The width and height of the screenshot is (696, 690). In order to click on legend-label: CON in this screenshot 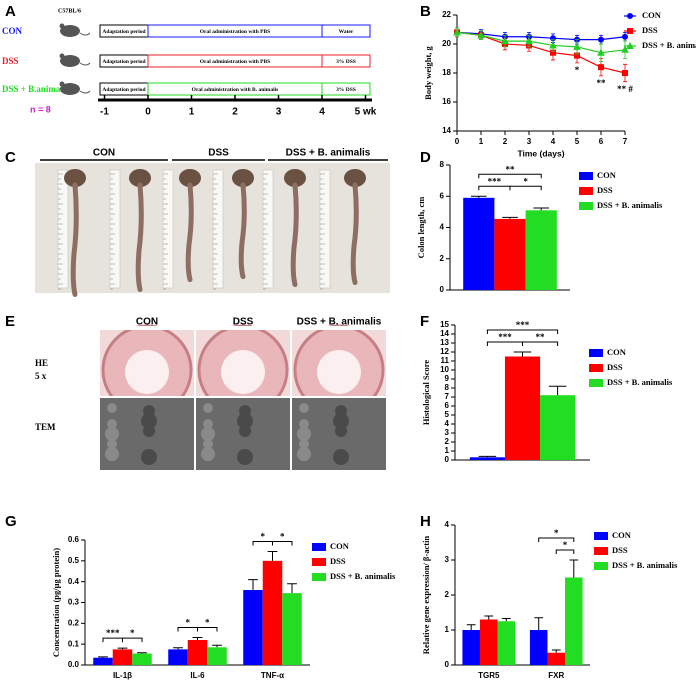, I will do `click(607, 175)`.